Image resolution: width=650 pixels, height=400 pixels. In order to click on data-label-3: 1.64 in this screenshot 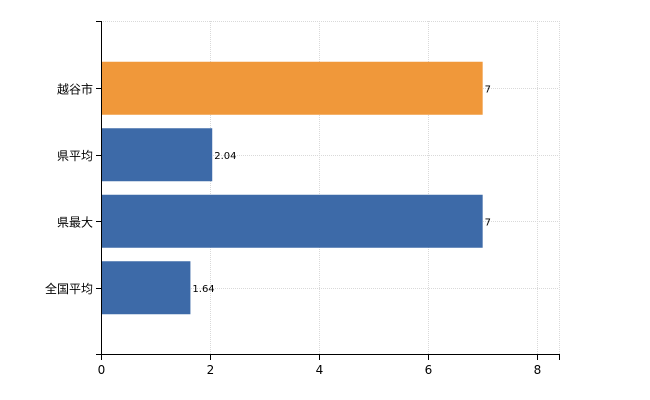, I will do `click(203, 289)`.